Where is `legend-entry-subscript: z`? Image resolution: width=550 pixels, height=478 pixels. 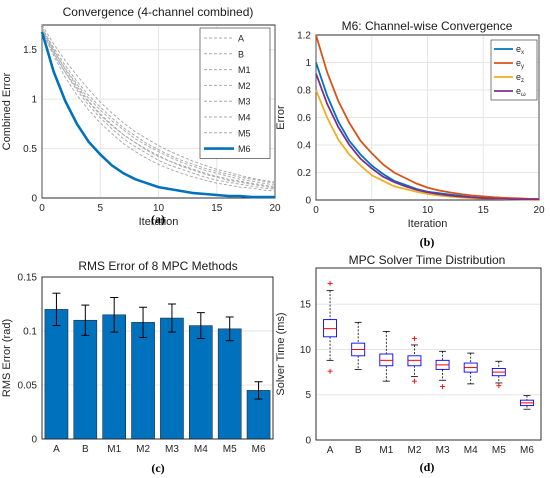 legend-entry-subscript: z is located at coordinates (522, 81).